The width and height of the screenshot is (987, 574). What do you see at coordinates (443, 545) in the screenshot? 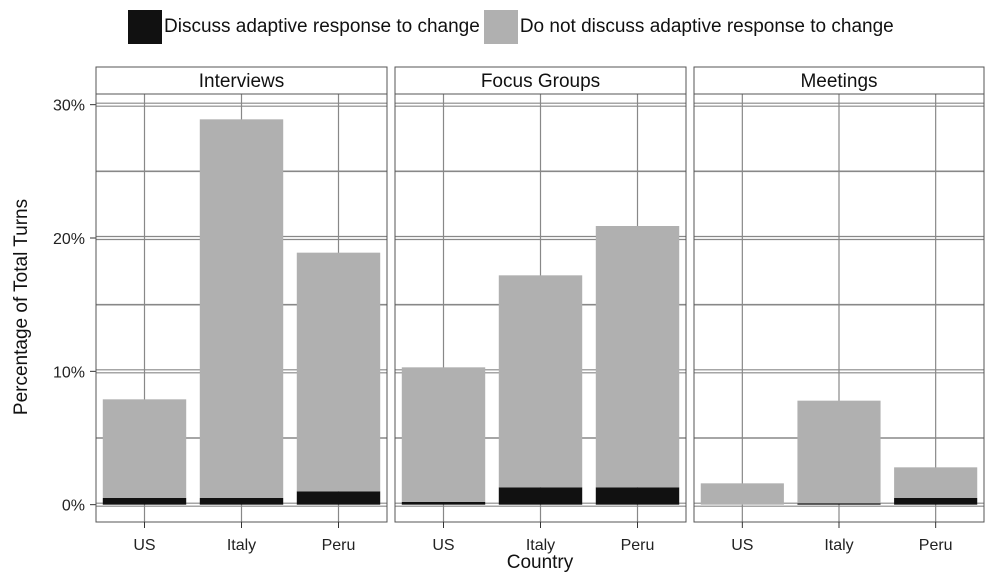
I see `x-tick-label-focus-groups-us: US` at bounding box center [443, 545].